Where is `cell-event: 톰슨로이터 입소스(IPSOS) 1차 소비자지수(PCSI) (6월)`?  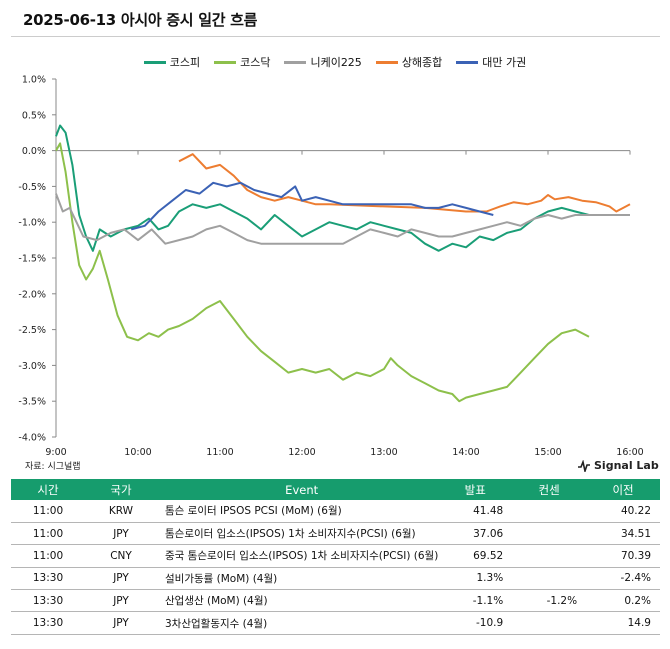
cell-event: 톰슨로이터 입소스(IPSOS) 1차 소비자지수(PCSI) (6월) is located at coordinates (298, 534).